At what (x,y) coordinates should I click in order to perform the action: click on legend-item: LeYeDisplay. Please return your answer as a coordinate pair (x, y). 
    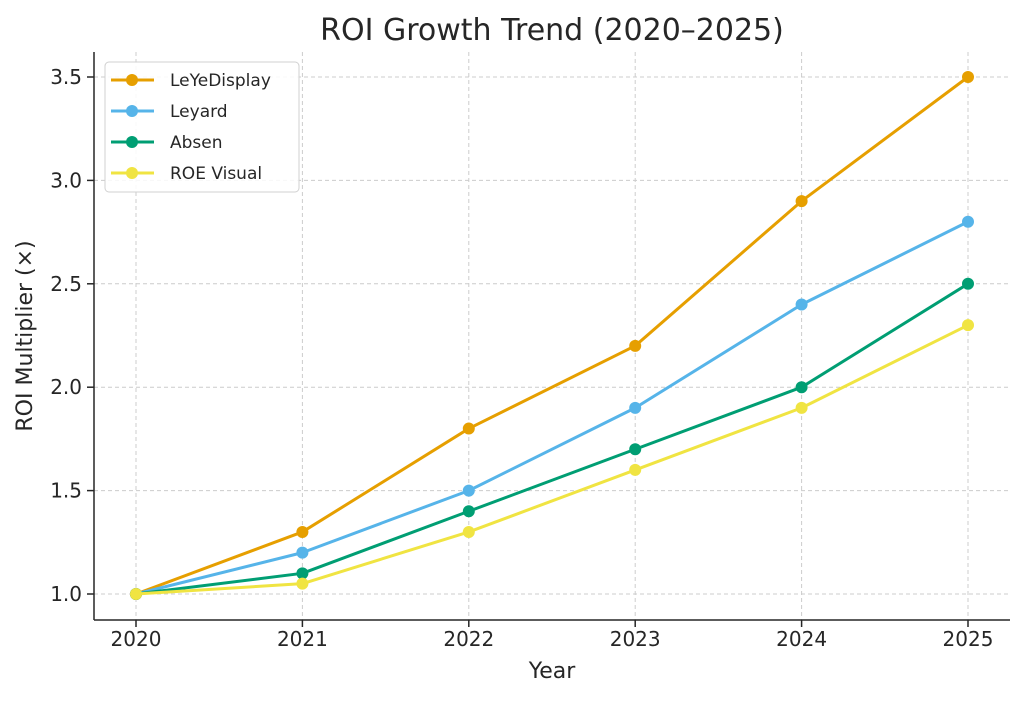
    Looking at the image, I should click on (191, 81).